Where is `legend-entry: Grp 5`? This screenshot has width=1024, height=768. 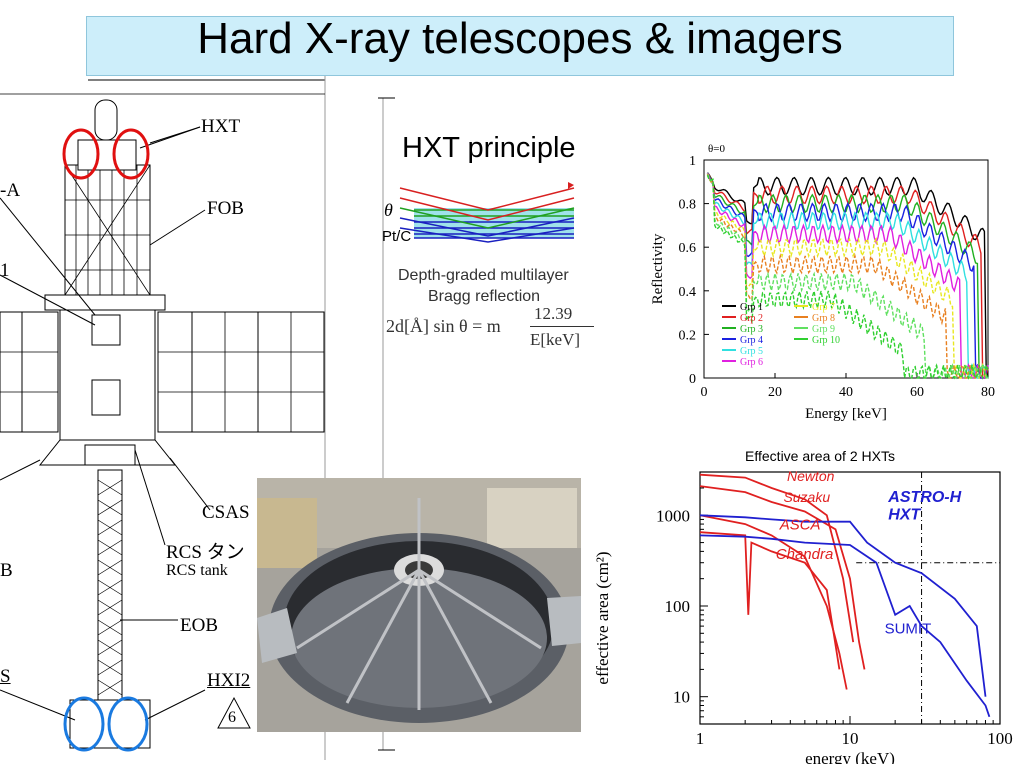 legend-entry: Grp 5 is located at coordinates (751, 351).